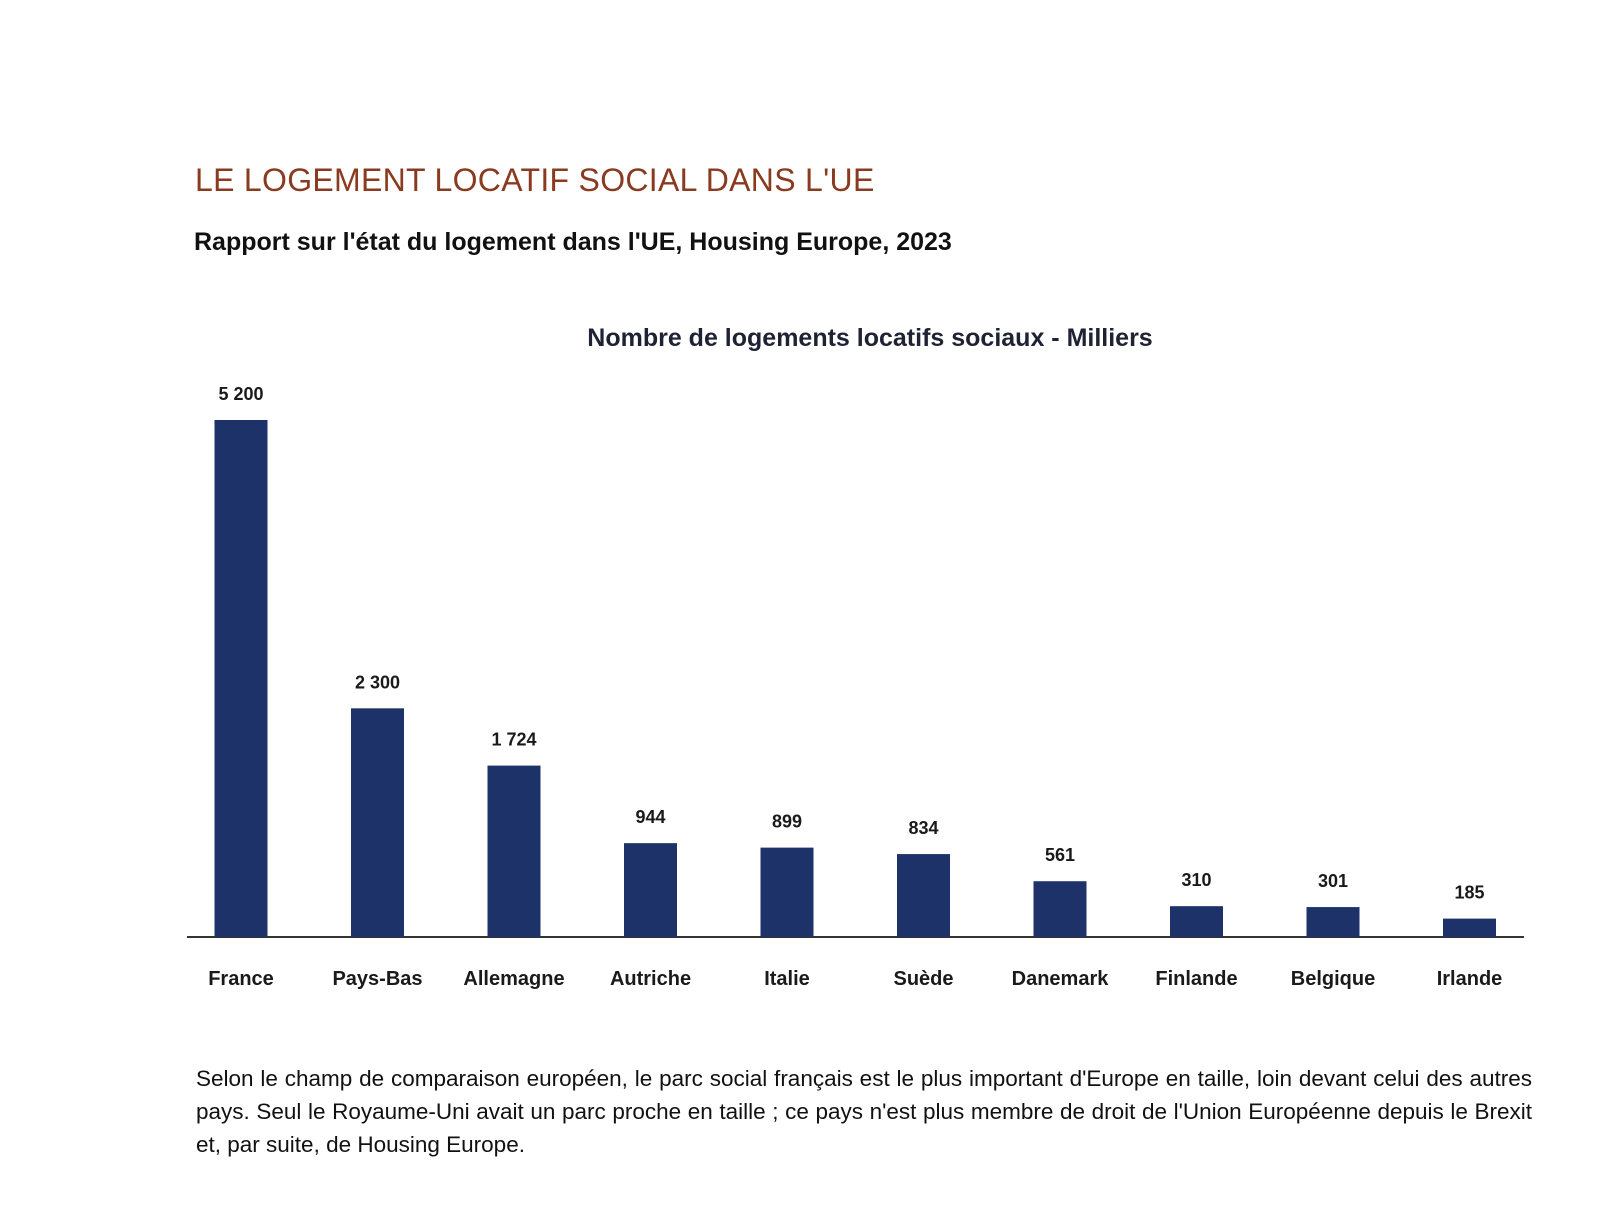  I want to click on data-label-8: 301, so click(1333, 881).